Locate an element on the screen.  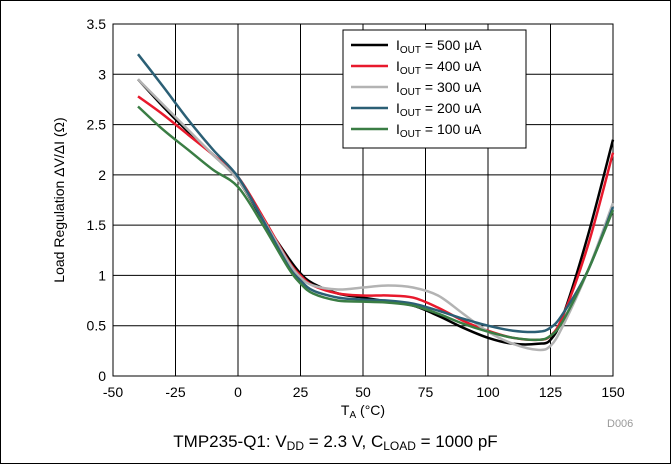
y-tick-label: 3 is located at coordinates (102, 74).